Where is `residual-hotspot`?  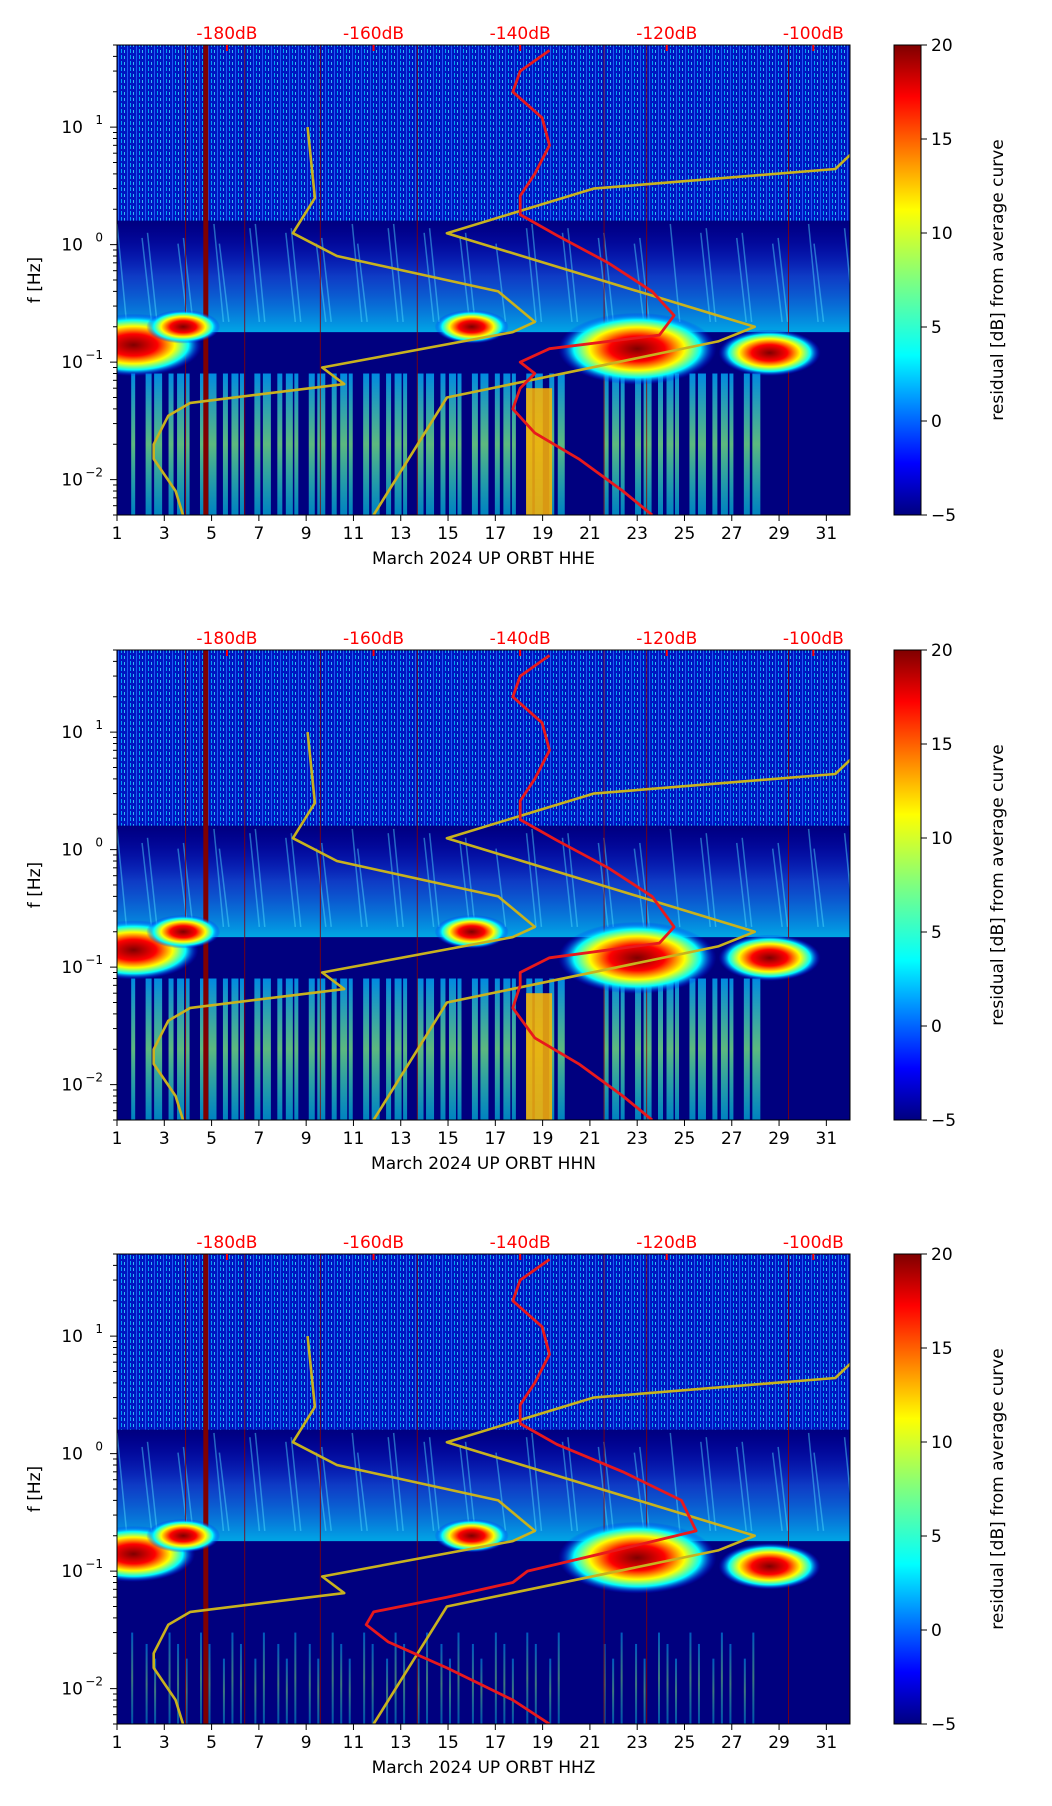 residual-hotspot is located at coordinates (183, 931).